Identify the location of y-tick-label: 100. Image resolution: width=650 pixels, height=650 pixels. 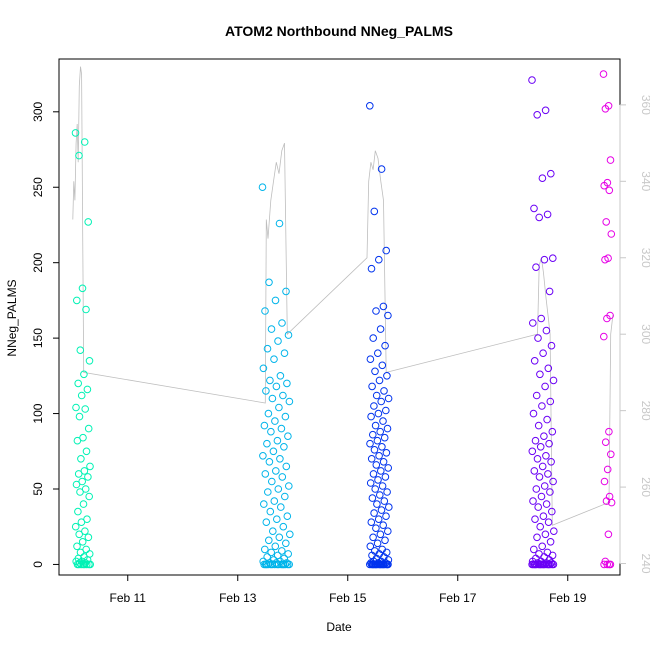
(38, 413).